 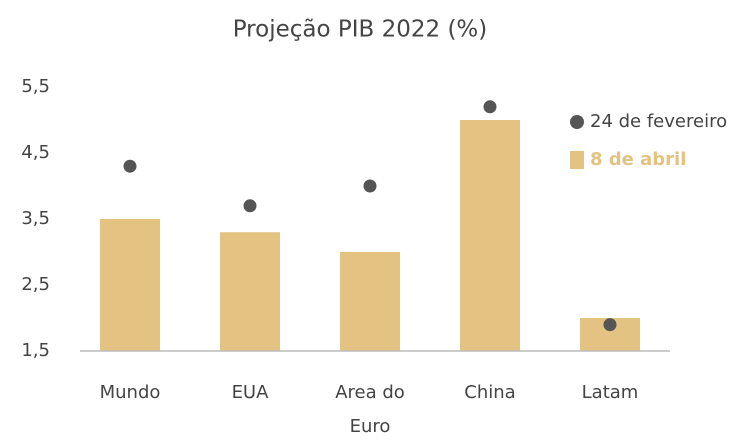 I want to click on x-tick-label: EUA, so click(x=251, y=392).